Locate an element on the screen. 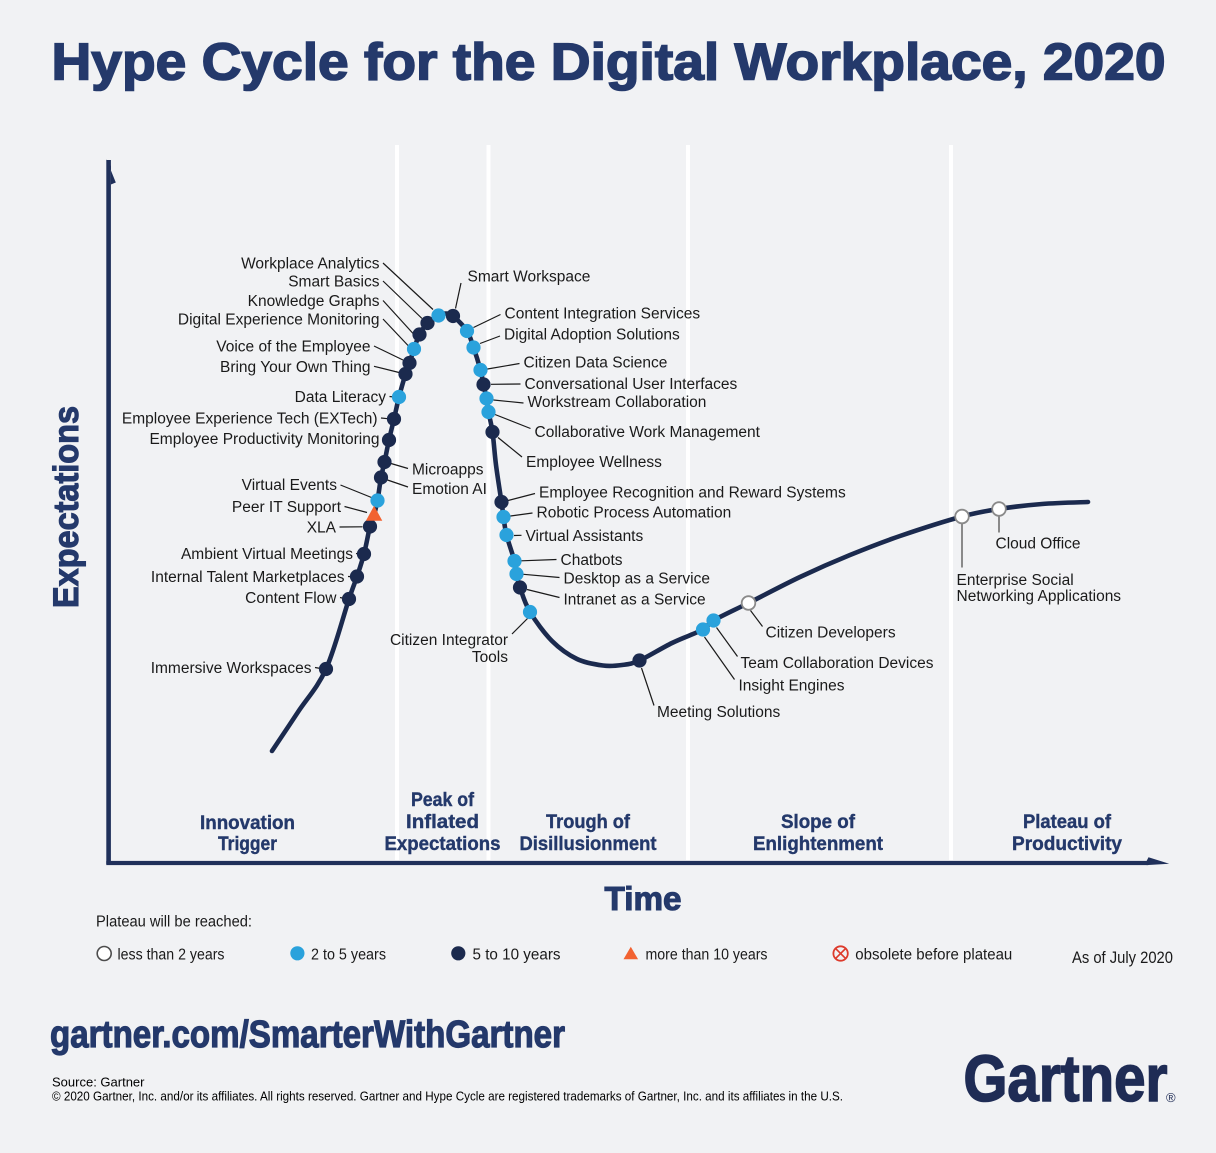 Image resolution: width=1216 pixels, height=1153 pixels. svg-text: Plateau of is located at coordinates (1067, 822).